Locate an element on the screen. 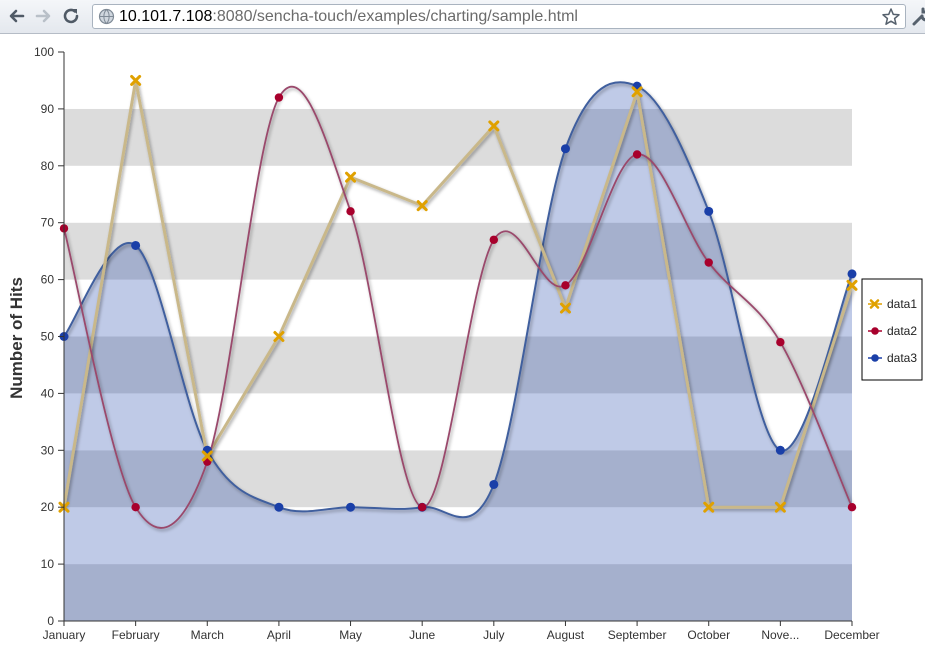 The image size is (925, 657). y-tick-label: 60 is located at coordinates (48, 280).